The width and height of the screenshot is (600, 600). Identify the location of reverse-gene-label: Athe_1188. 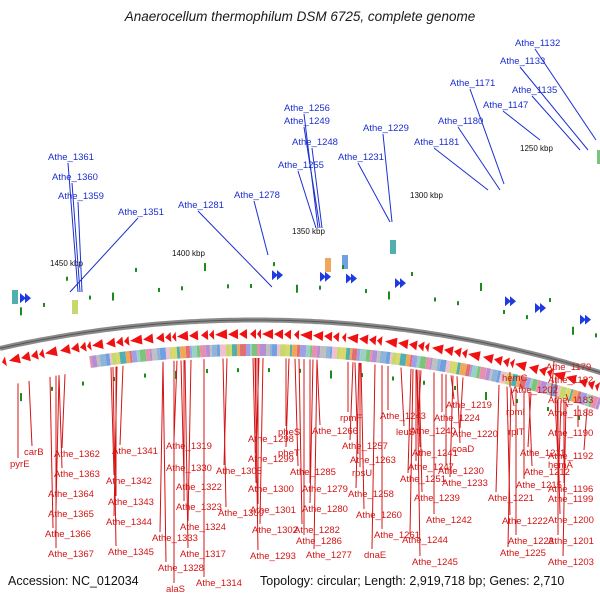
(570, 413).